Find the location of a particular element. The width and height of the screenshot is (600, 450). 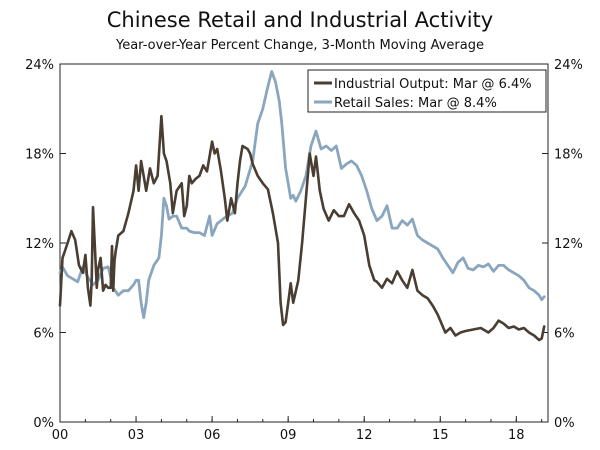

y-tick-label-left: 24% is located at coordinates (39, 65).